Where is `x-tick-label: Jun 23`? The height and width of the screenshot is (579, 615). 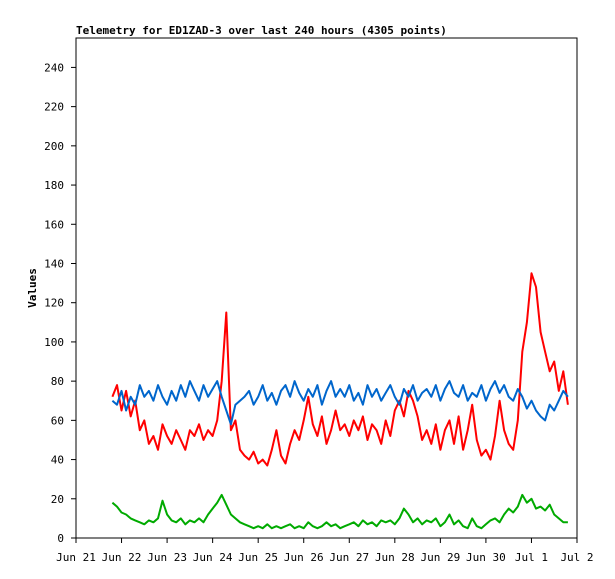 x-tick-label: Jun 23 is located at coordinates (167, 557).